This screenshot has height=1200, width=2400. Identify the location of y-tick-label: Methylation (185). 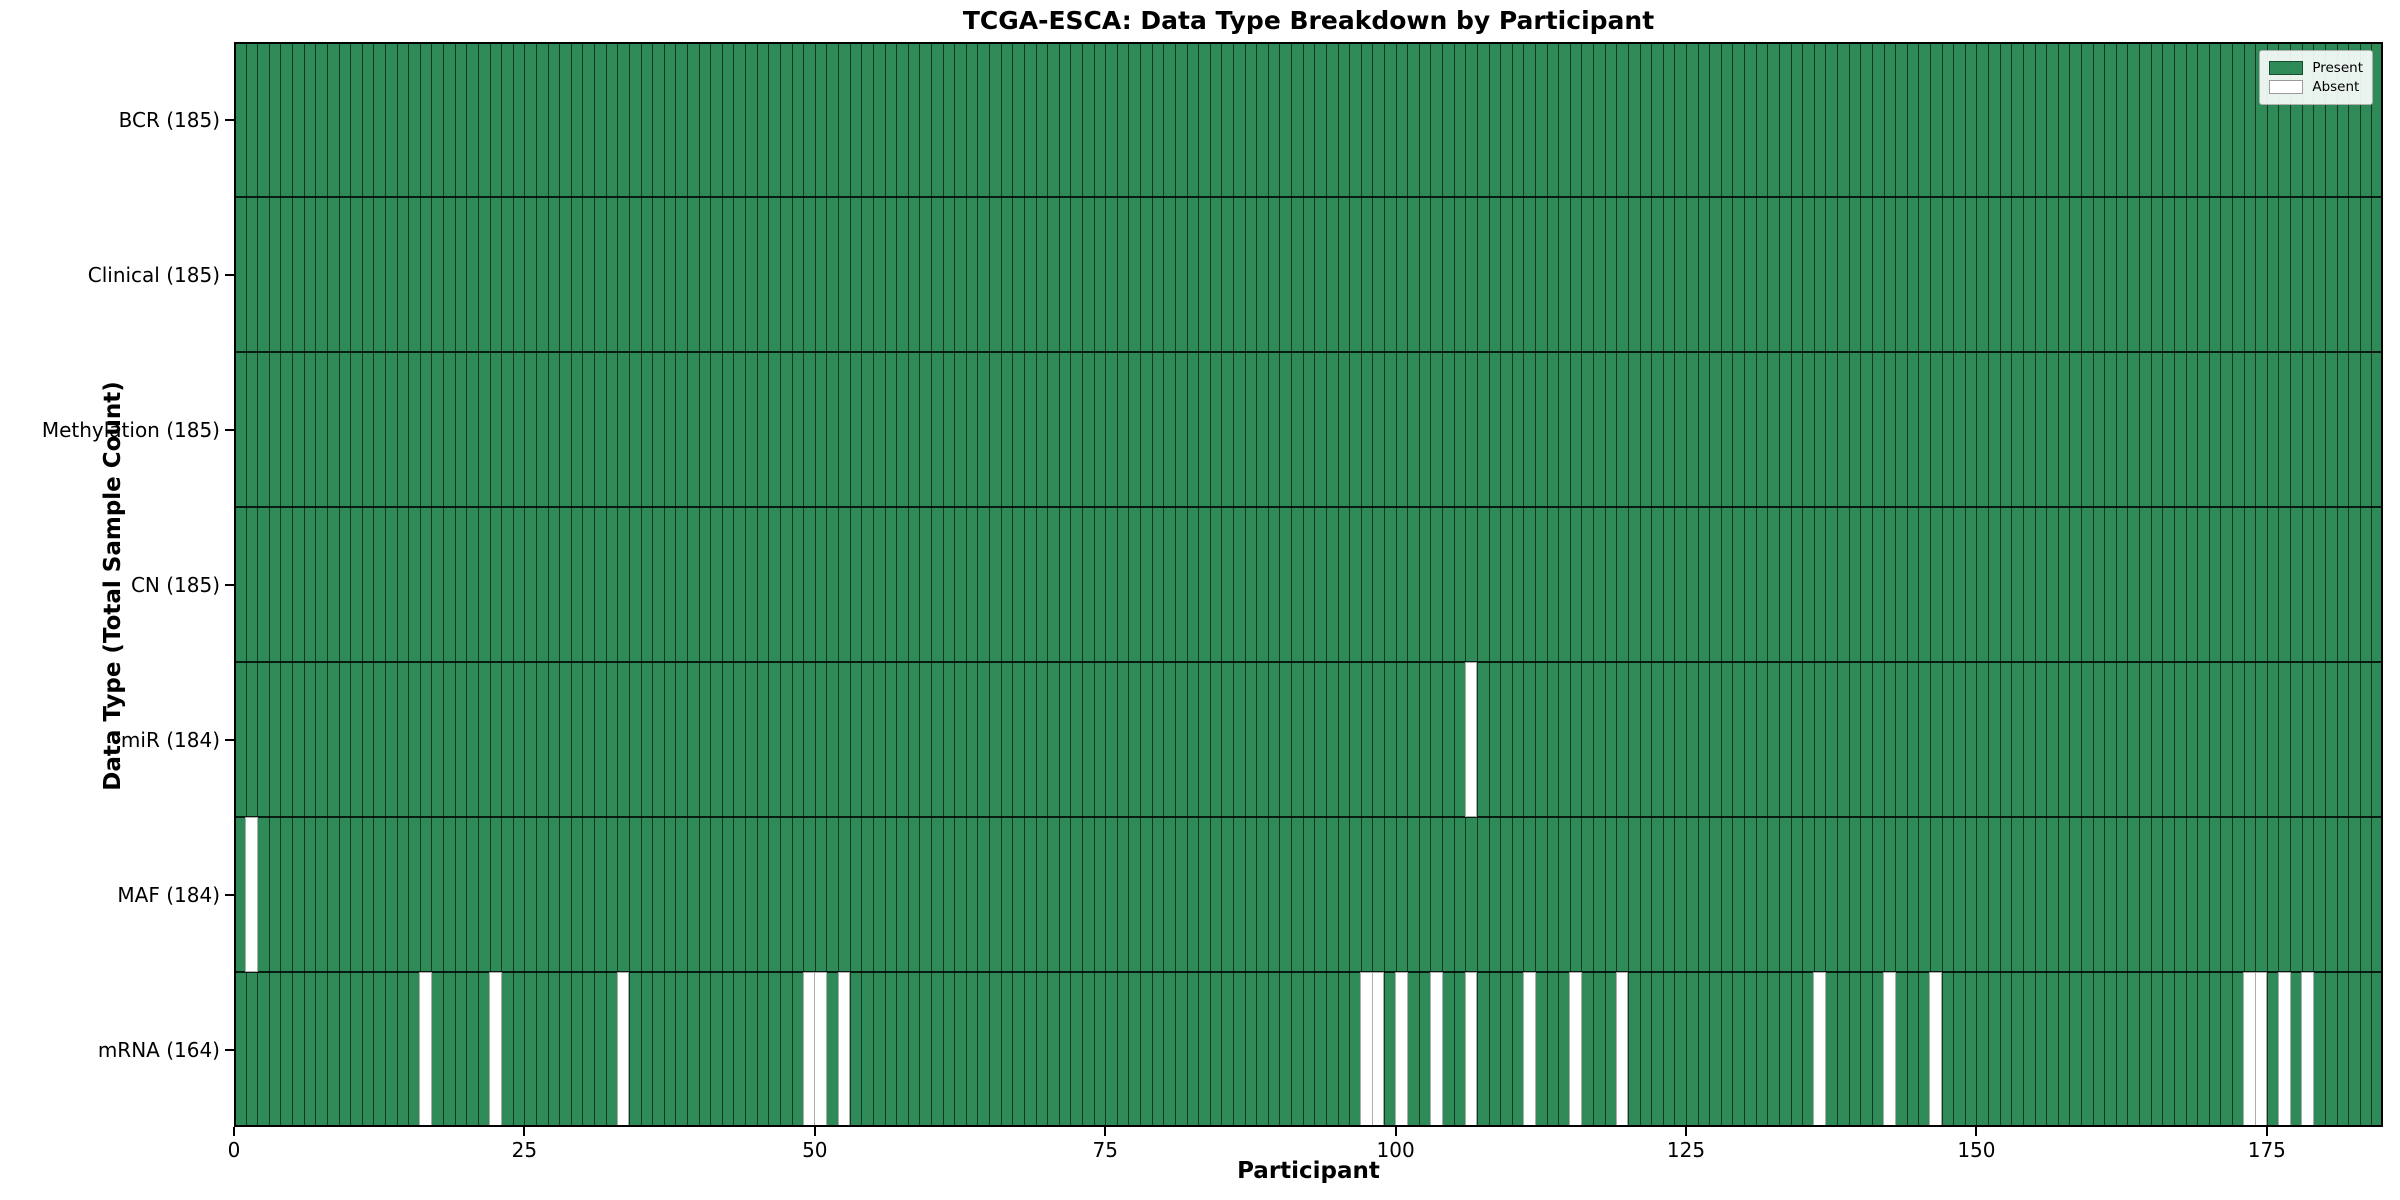
(130, 429).